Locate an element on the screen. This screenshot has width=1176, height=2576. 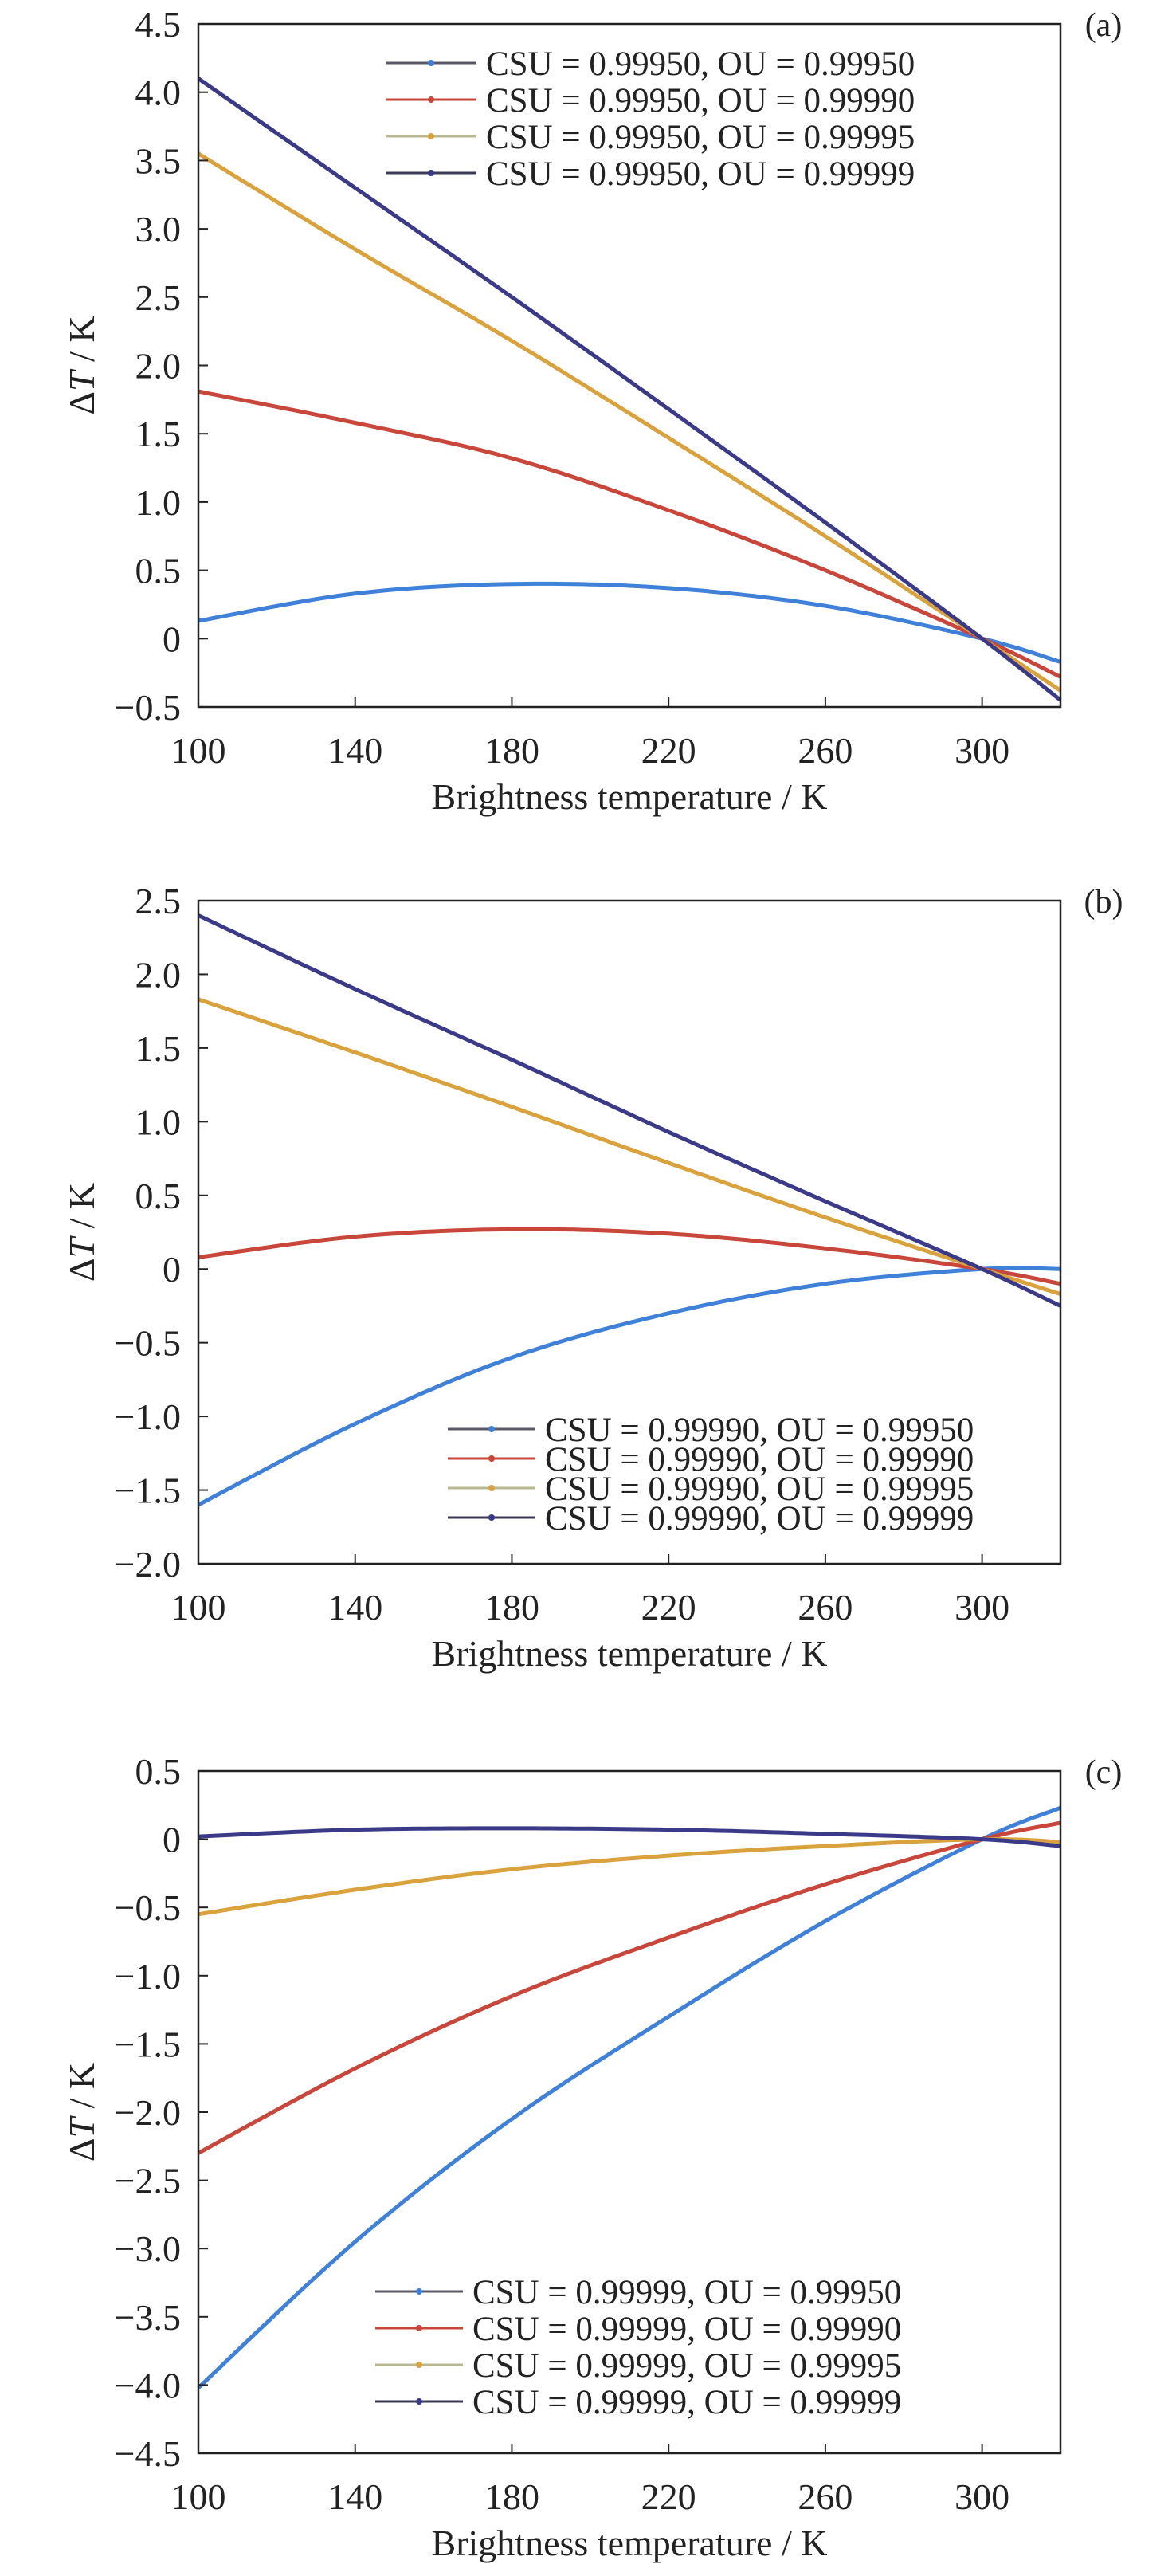
legend-label: CSU = 0.99950, OU = 0.99999 is located at coordinates (700, 174).